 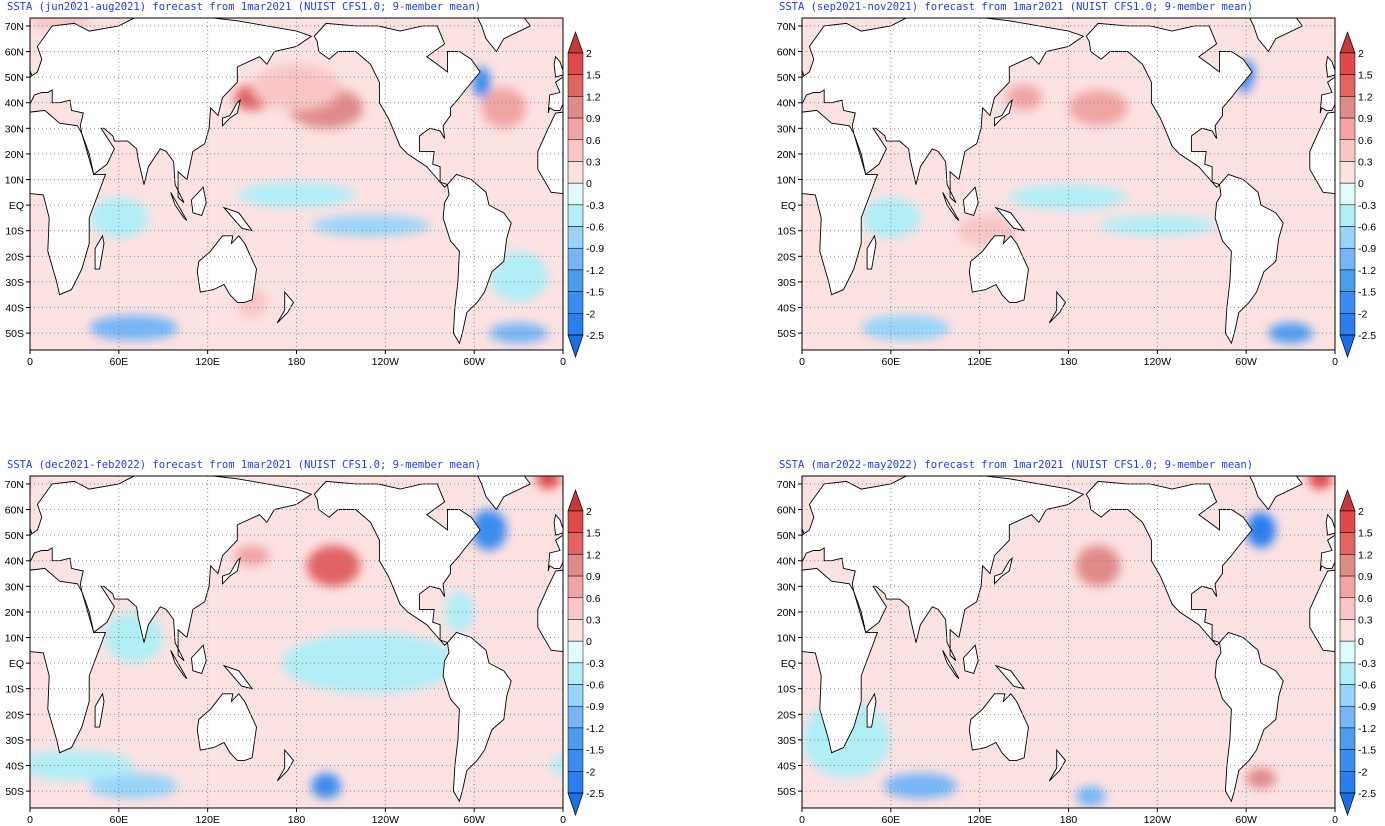 What do you see at coordinates (595, 293) in the screenshot?
I see `colorbar-label: -1.5` at bounding box center [595, 293].